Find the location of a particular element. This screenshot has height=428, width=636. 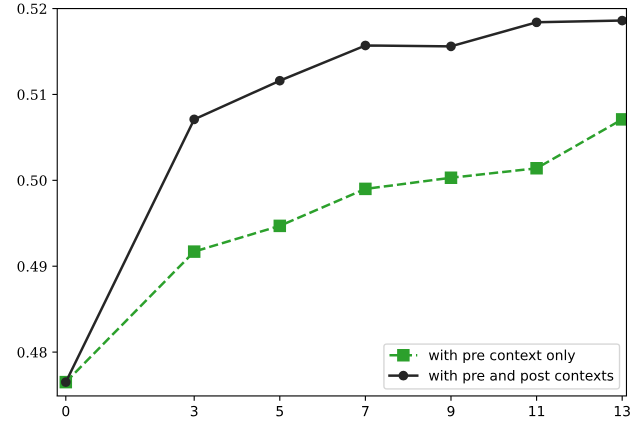

y-tick-label: 0.49 is located at coordinates (32, 266).